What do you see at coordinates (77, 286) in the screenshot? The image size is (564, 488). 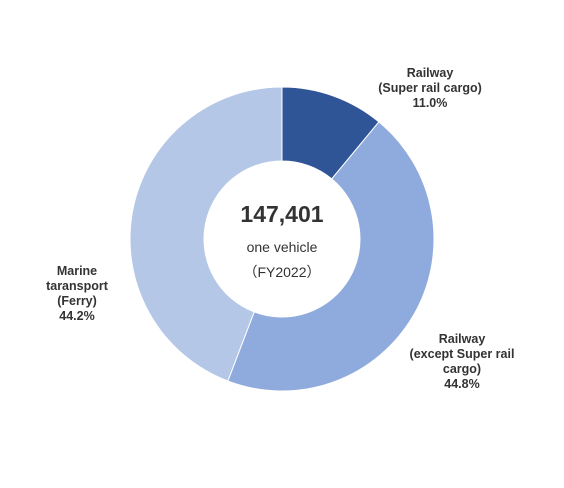 I see `slice-label-line: taransport` at bounding box center [77, 286].